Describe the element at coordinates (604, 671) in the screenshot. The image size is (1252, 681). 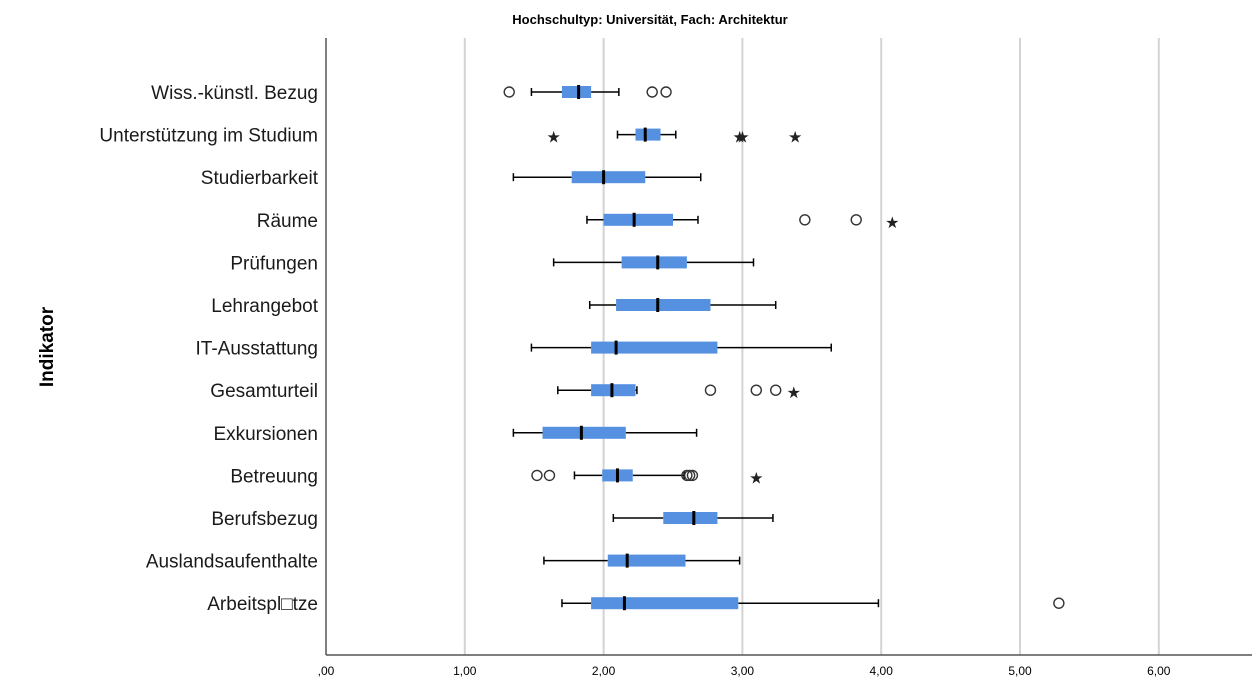
I see `x-tick-label: 2,00` at that location.